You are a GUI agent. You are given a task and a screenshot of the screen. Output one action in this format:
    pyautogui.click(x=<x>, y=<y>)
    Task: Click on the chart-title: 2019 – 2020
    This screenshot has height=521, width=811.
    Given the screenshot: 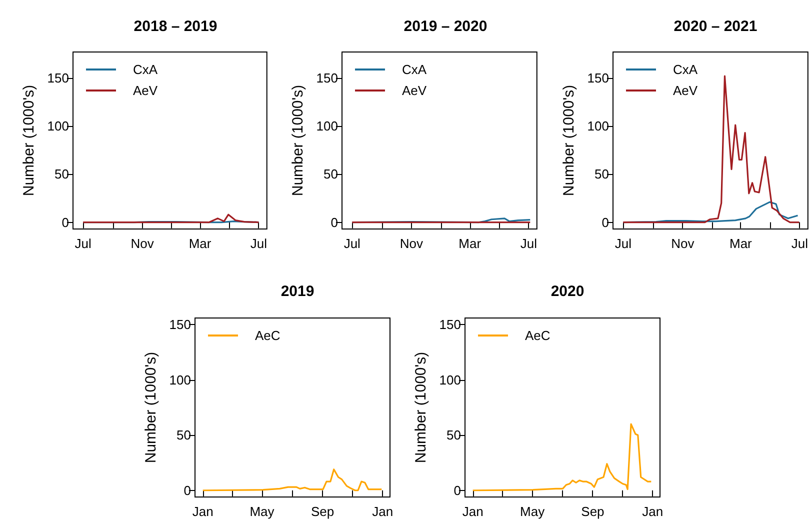 What is the action you would take?
    pyautogui.click(x=446, y=26)
    